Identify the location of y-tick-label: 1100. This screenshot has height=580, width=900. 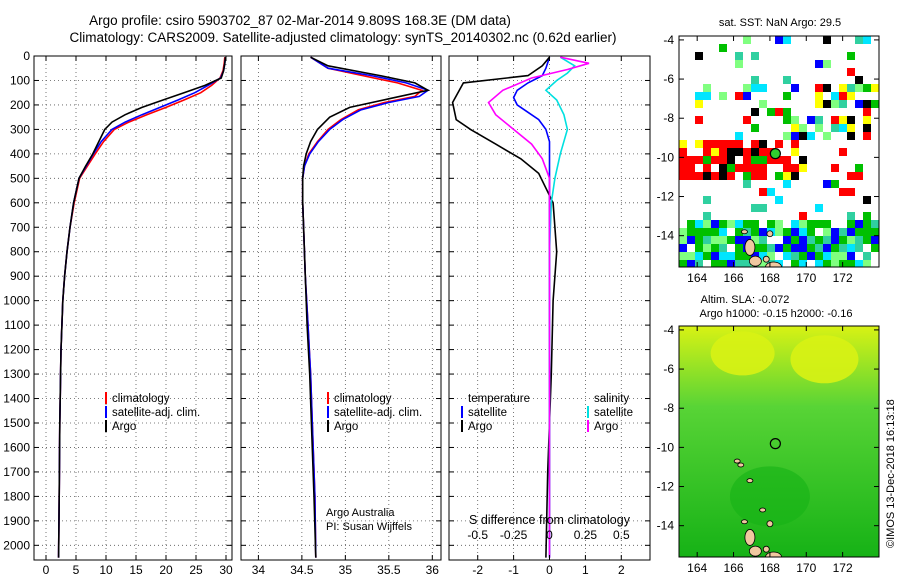
(17, 325).